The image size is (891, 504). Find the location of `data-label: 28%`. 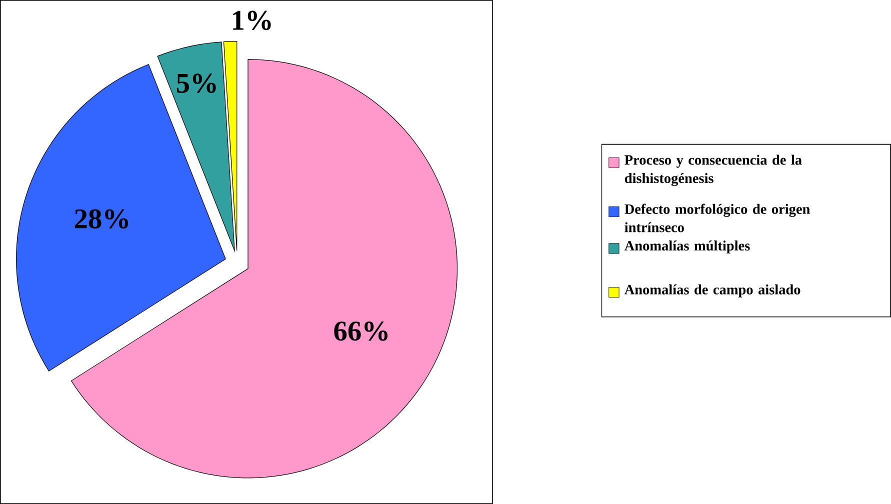

data-label: 28% is located at coordinates (101, 219).